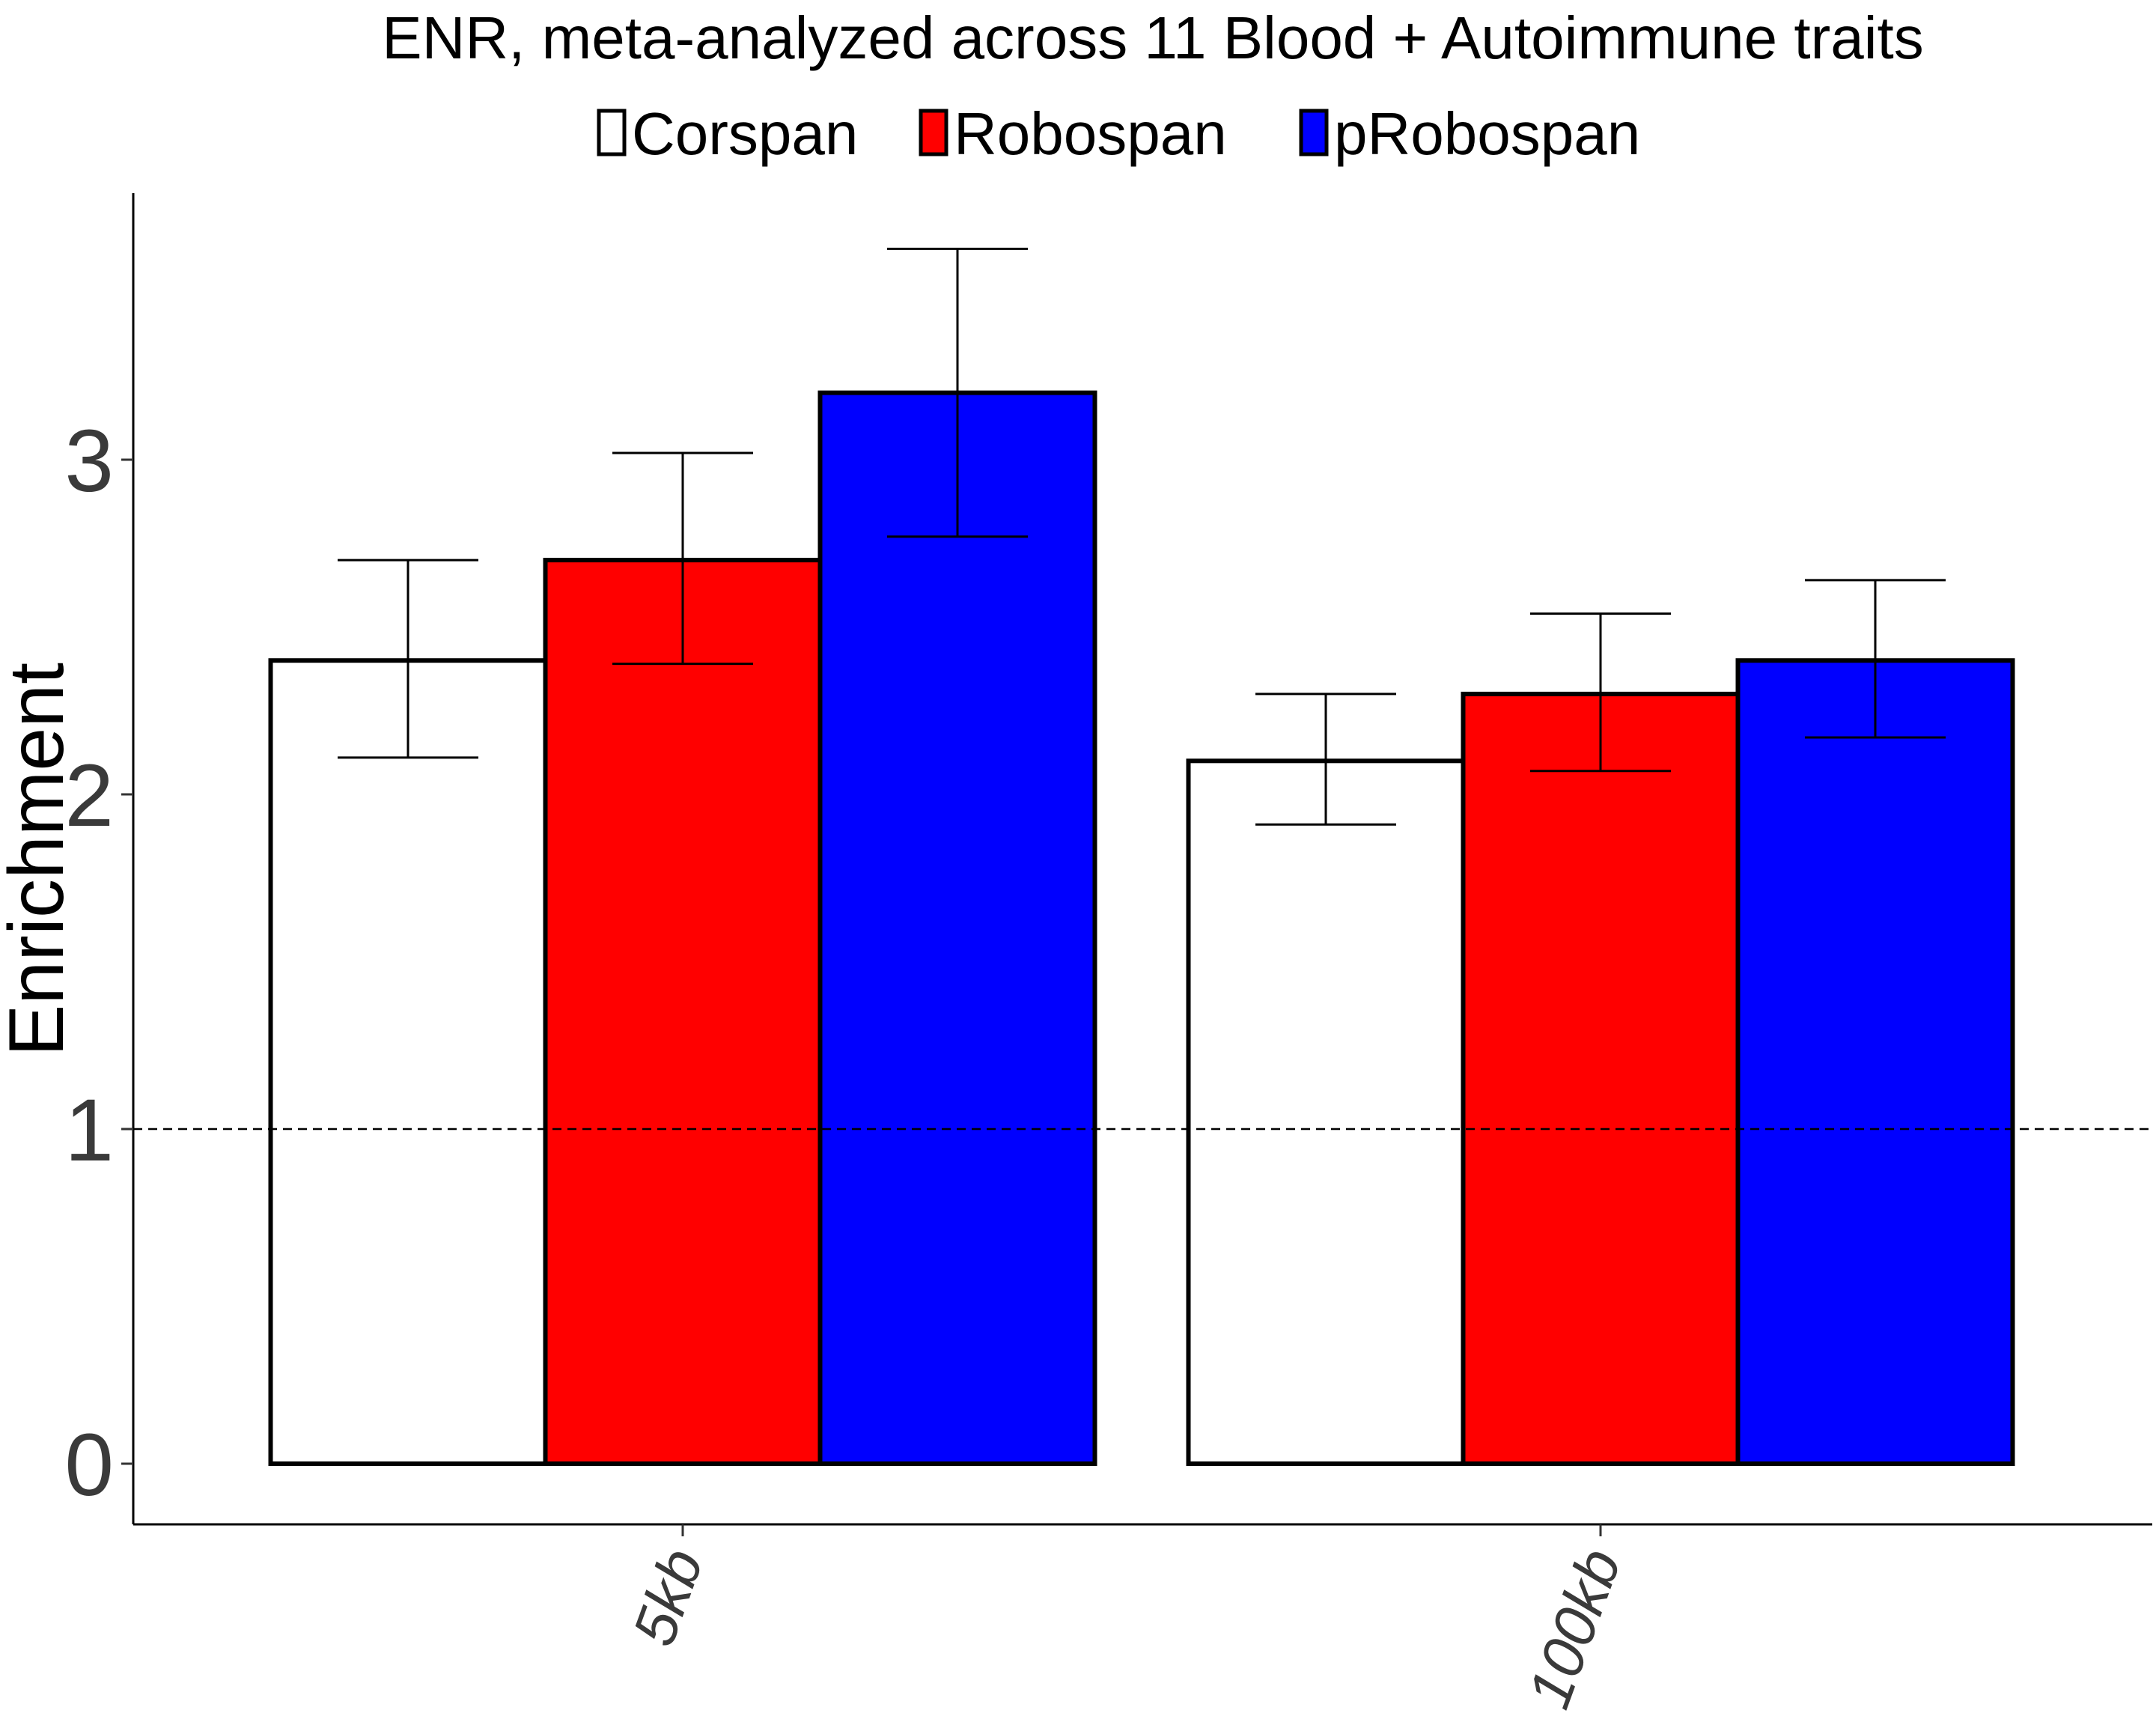  What do you see at coordinates (40, 859) in the screenshot?
I see `y-axis-title: Enrichment` at bounding box center [40, 859].